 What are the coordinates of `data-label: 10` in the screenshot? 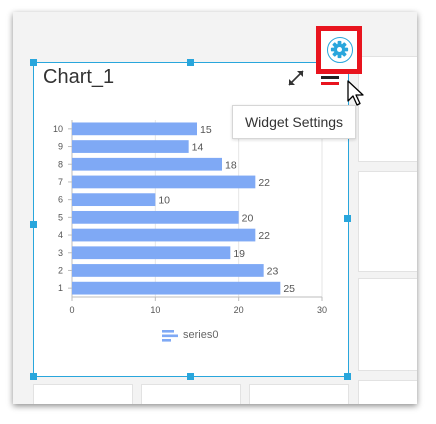 It's located at (164, 201).